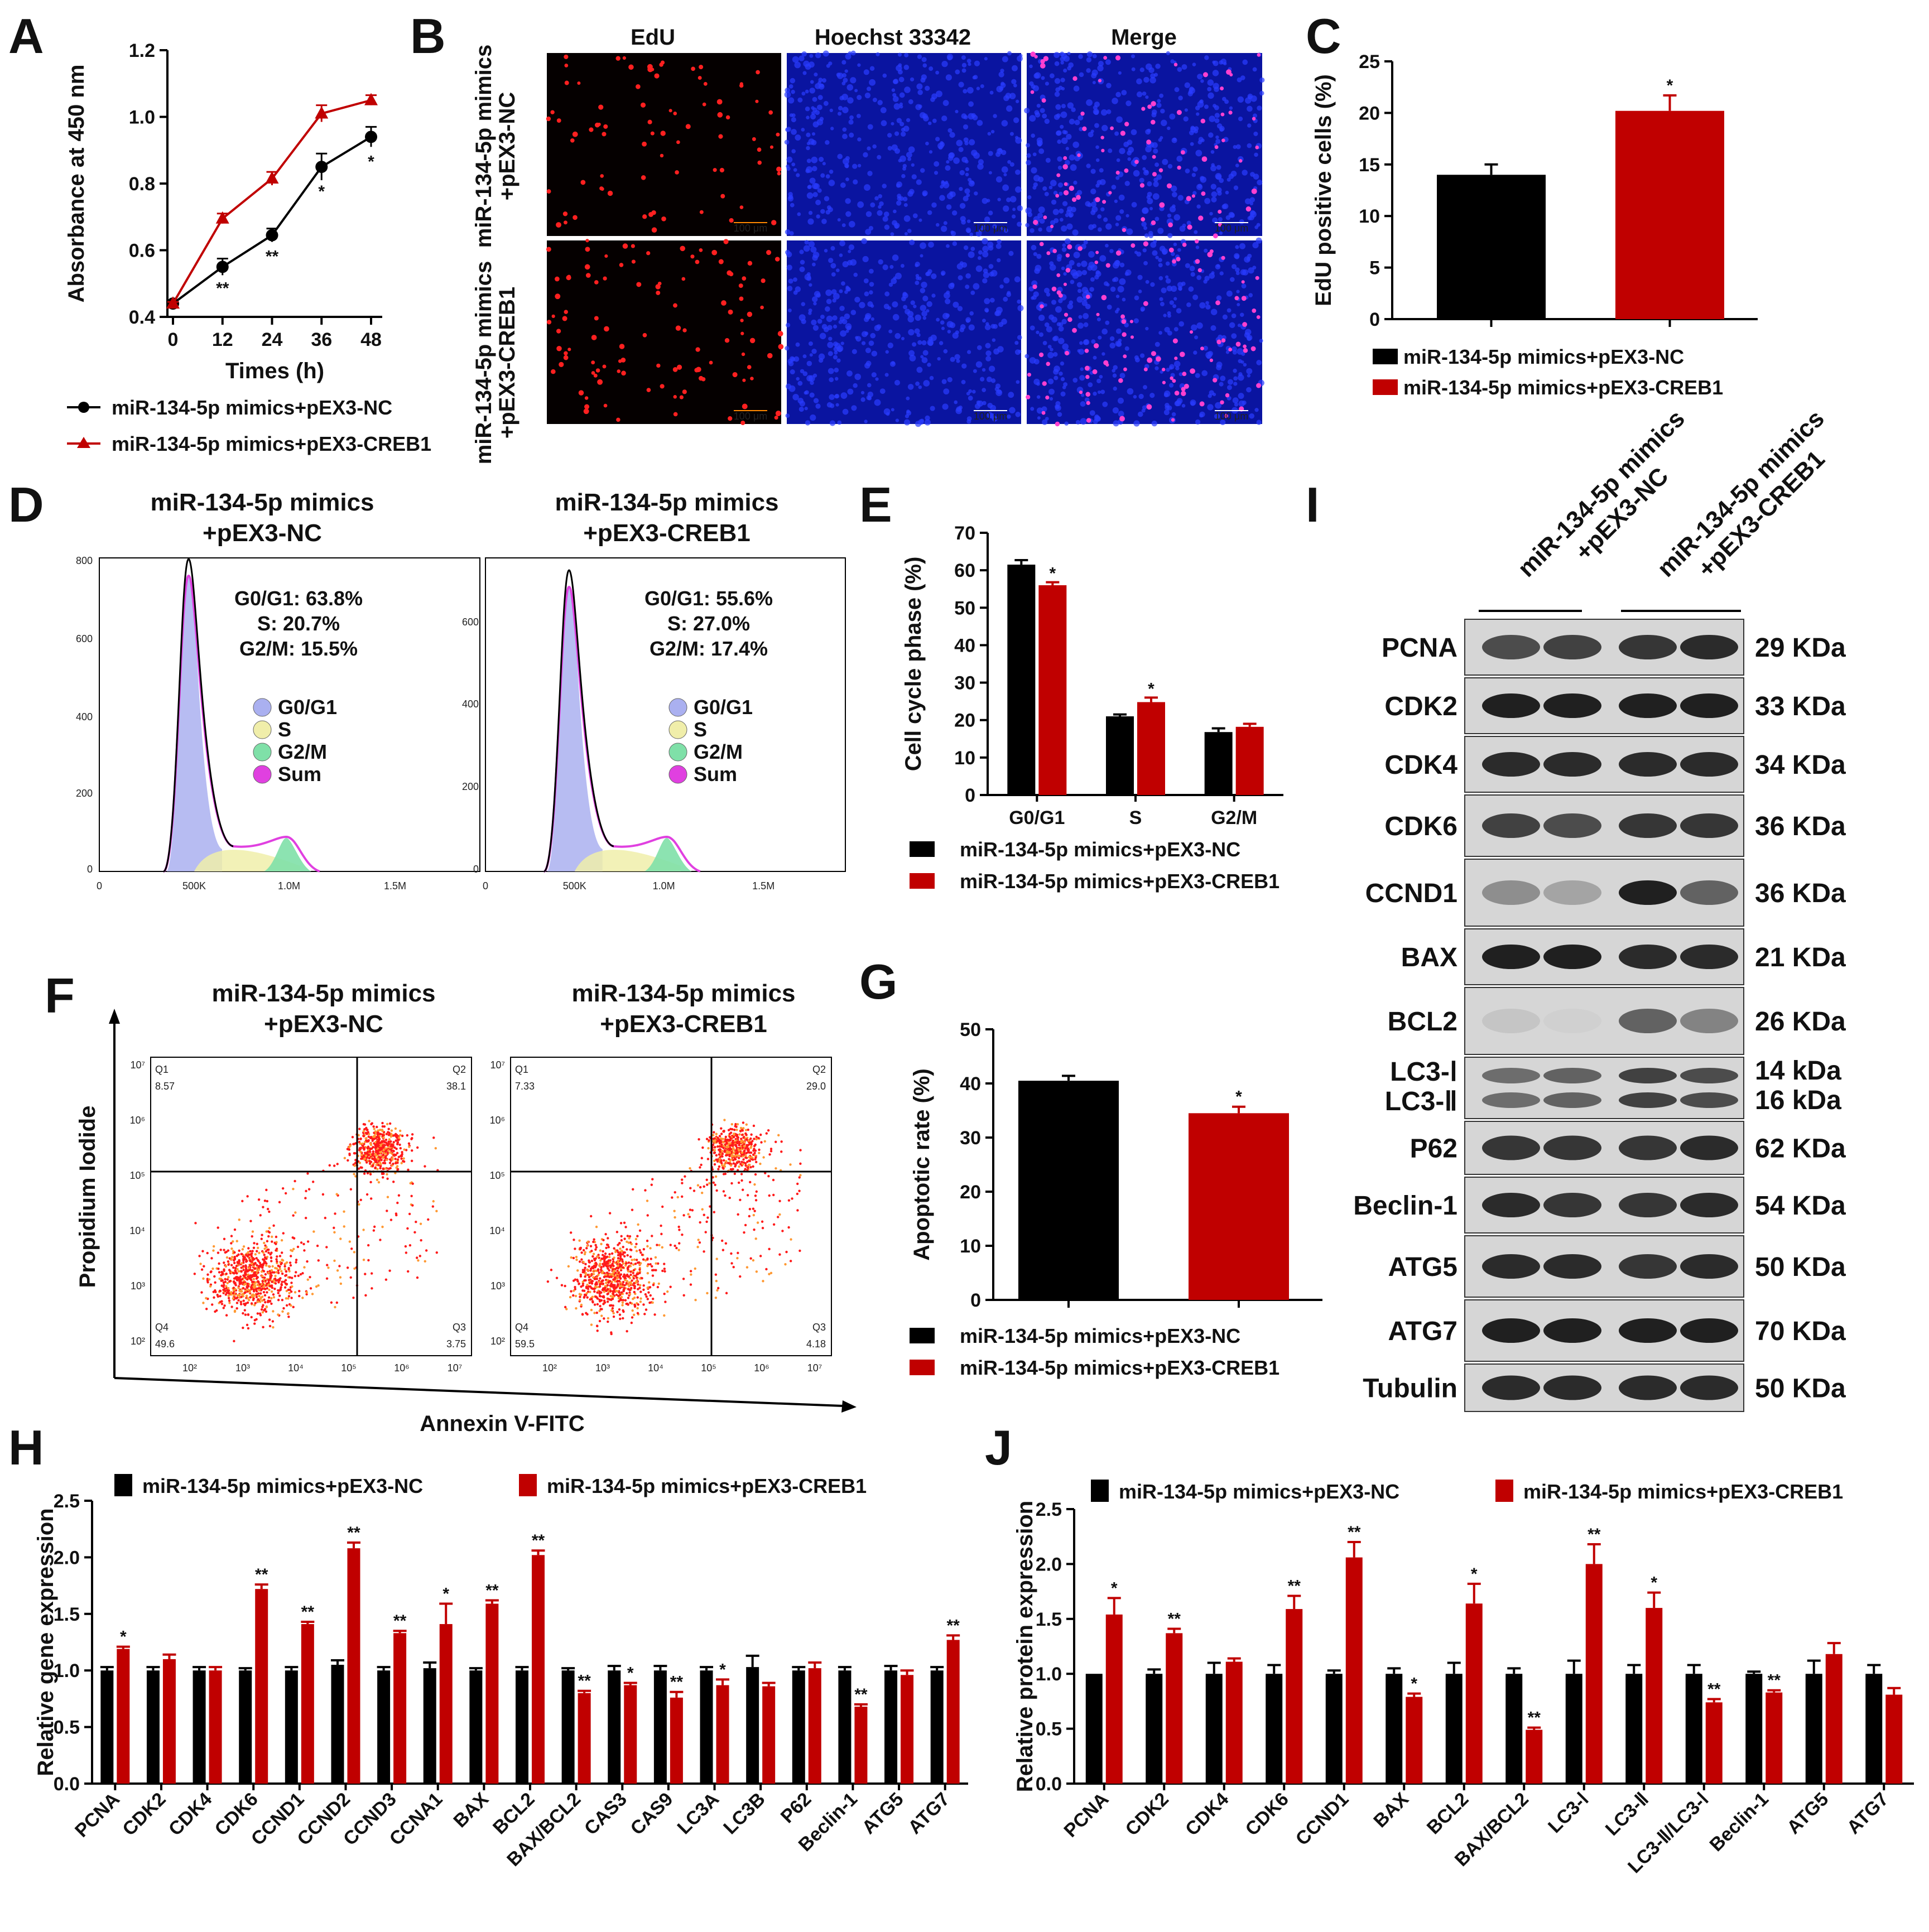 This screenshot has width=1929, height=1932. I want to click on legend-e-creb1-swatch, so click(922, 881).